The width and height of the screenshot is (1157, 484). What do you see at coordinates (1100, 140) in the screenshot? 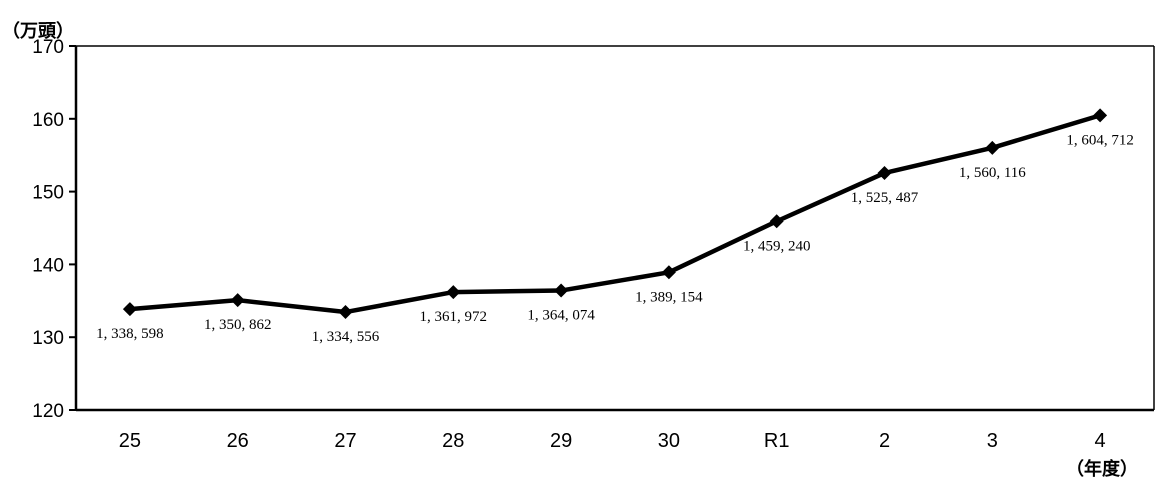
I see `data-label: 1, 604, 712` at bounding box center [1100, 140].